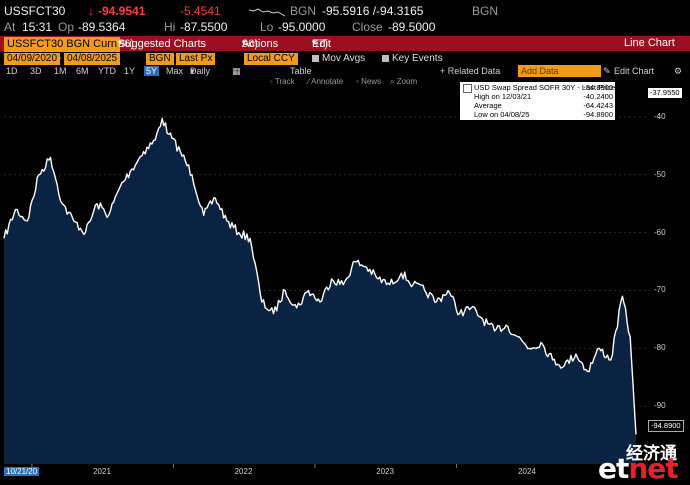  What do you see at coordinates (162, 44) in the screenshot?
I see `suggested-label: Suggested Charts` at bounding box center [162, 44].